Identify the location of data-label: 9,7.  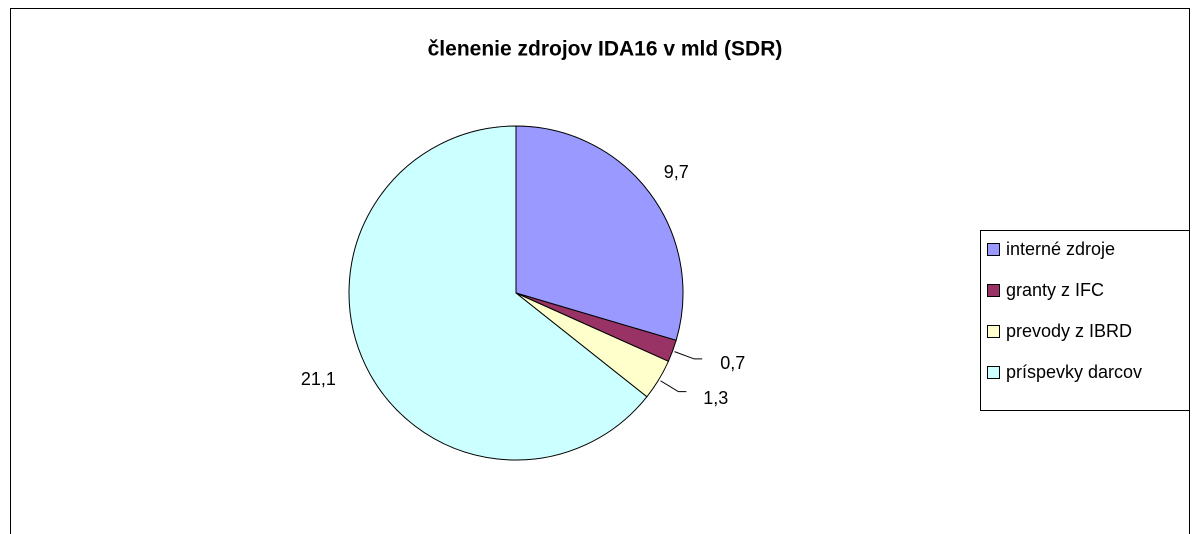
(676, 172).